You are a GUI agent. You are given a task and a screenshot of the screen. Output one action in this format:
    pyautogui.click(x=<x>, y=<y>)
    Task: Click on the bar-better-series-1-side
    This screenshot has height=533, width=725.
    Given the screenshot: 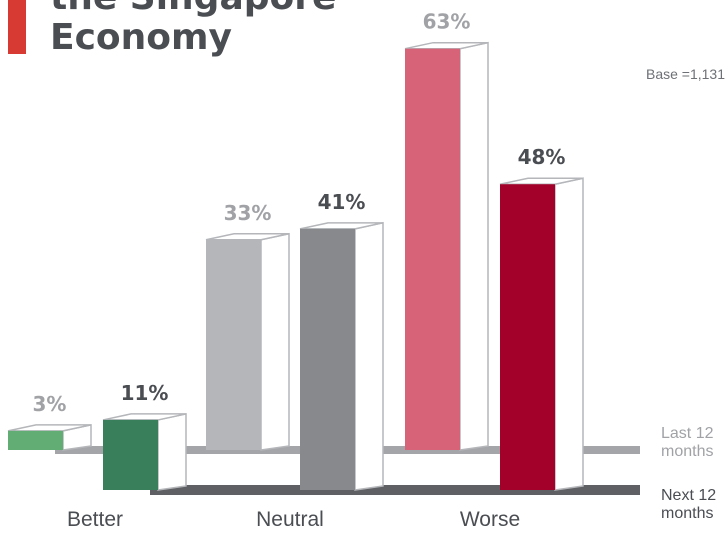 What is the action you would take?
    pyautogui.click(x=172, y=452)
    